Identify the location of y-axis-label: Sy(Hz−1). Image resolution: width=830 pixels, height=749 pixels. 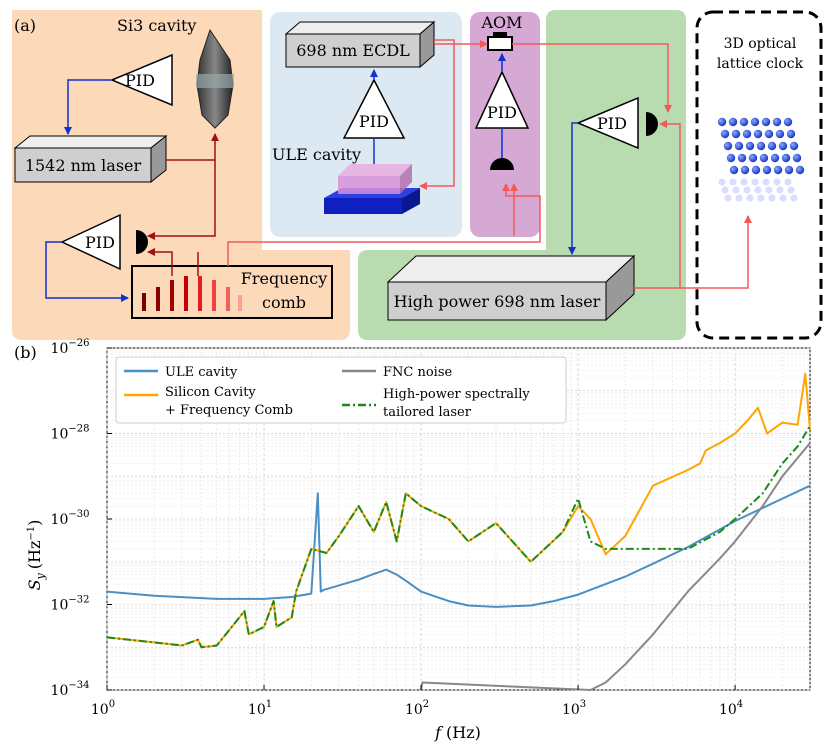
(36, 555).